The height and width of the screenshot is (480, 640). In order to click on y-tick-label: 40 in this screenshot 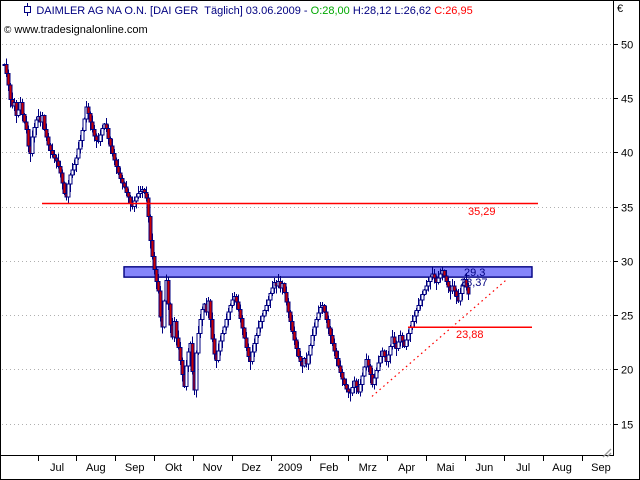, I will do `click(627, 154)`.